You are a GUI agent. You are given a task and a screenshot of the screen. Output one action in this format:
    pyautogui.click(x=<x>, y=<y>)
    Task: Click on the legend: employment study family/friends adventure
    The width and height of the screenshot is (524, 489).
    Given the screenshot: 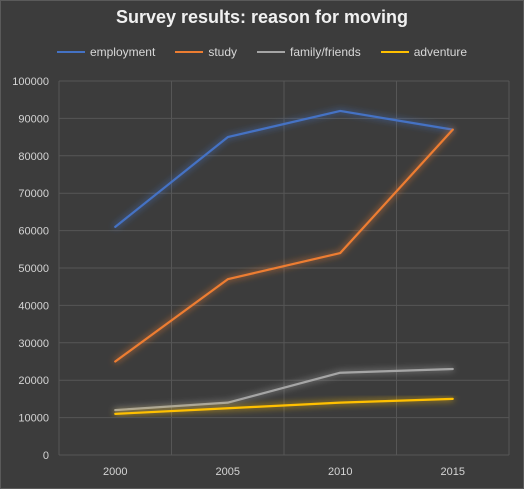 What is the action you would take?
    pyautogui.click(x=262, y=52)
    